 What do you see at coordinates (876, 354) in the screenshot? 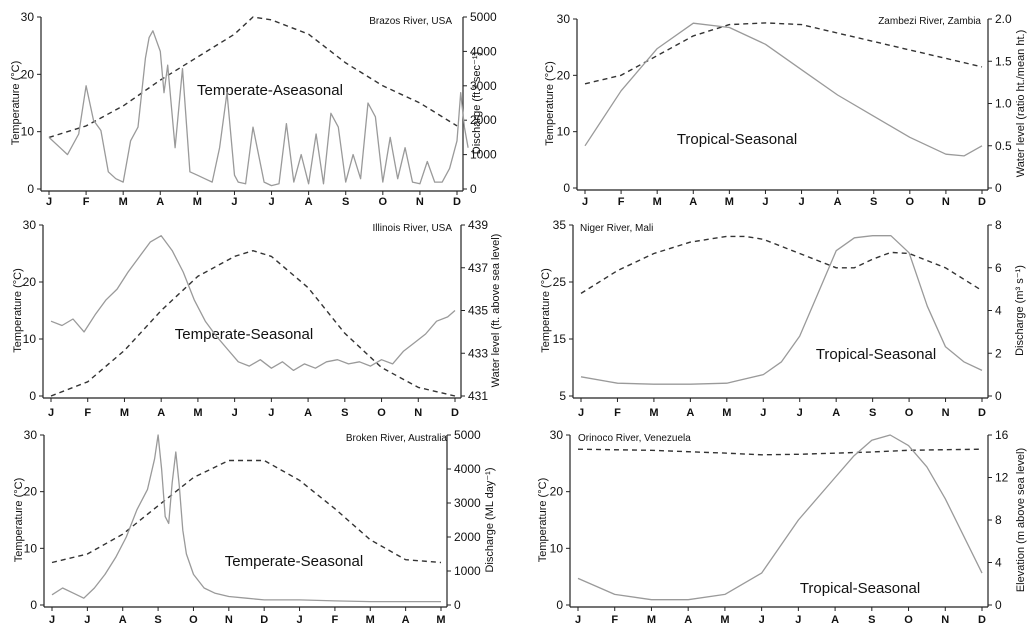
I see `regime-label: Tropical-Seasonal` at bounding box center [876, 354].